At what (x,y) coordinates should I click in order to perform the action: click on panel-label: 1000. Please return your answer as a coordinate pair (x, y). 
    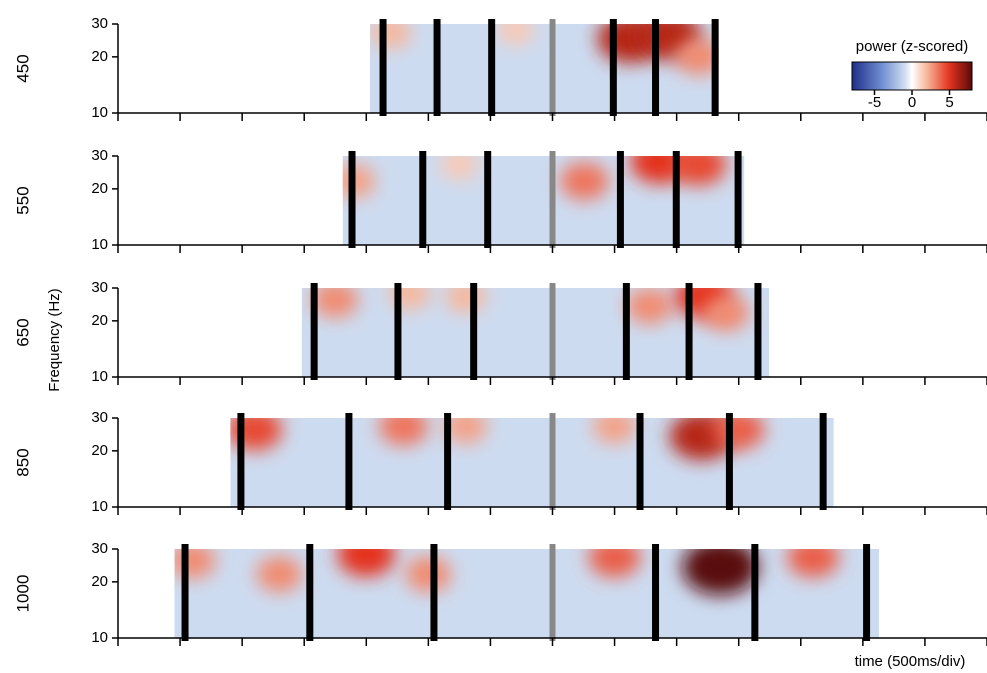
    Looking at the image, I should click on (22, 594).